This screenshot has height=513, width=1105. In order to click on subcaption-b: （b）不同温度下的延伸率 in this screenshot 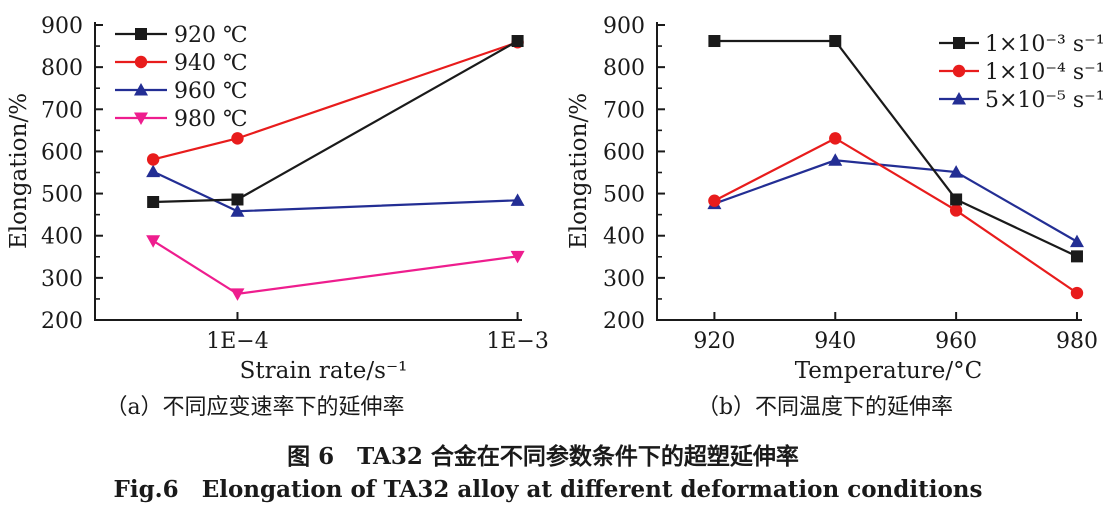, I will do `click(825, 407)`.